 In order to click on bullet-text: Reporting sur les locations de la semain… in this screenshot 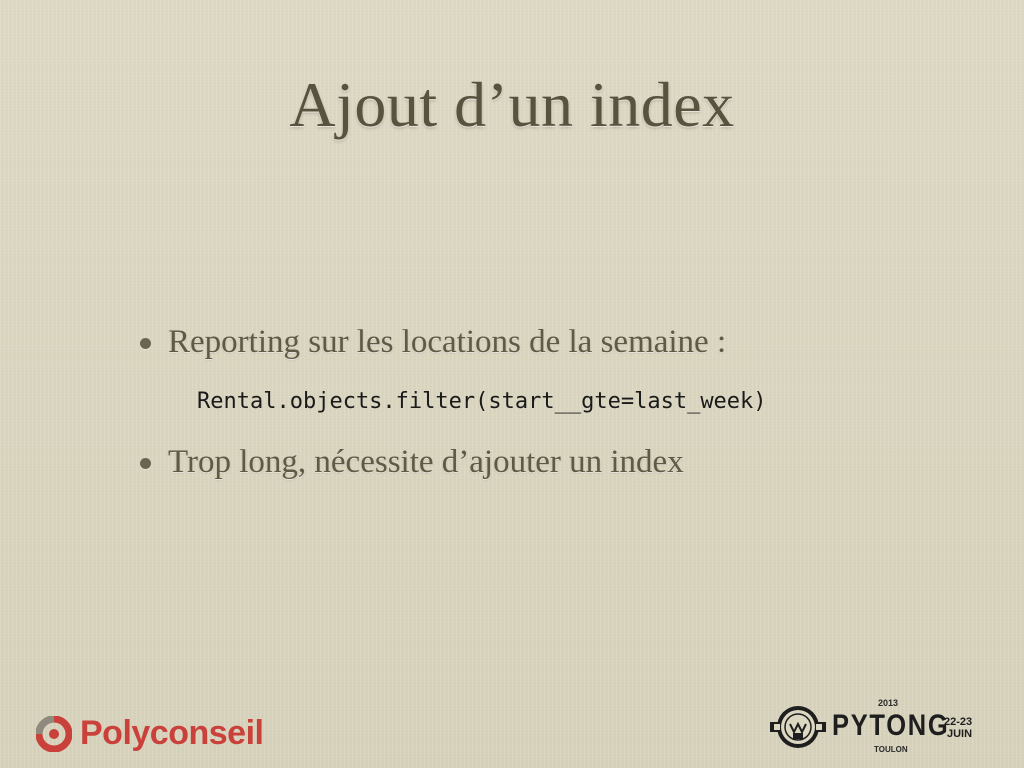, I will do `click(447, 342)`.